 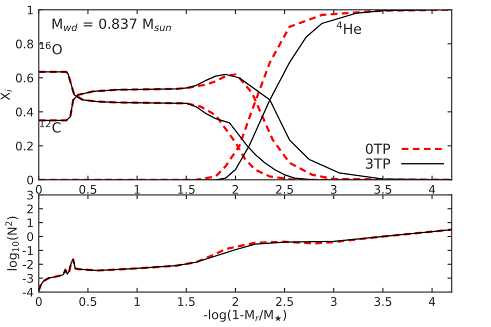 I want to click on annotation: $^{16}$O, so click(x=51, y=48).